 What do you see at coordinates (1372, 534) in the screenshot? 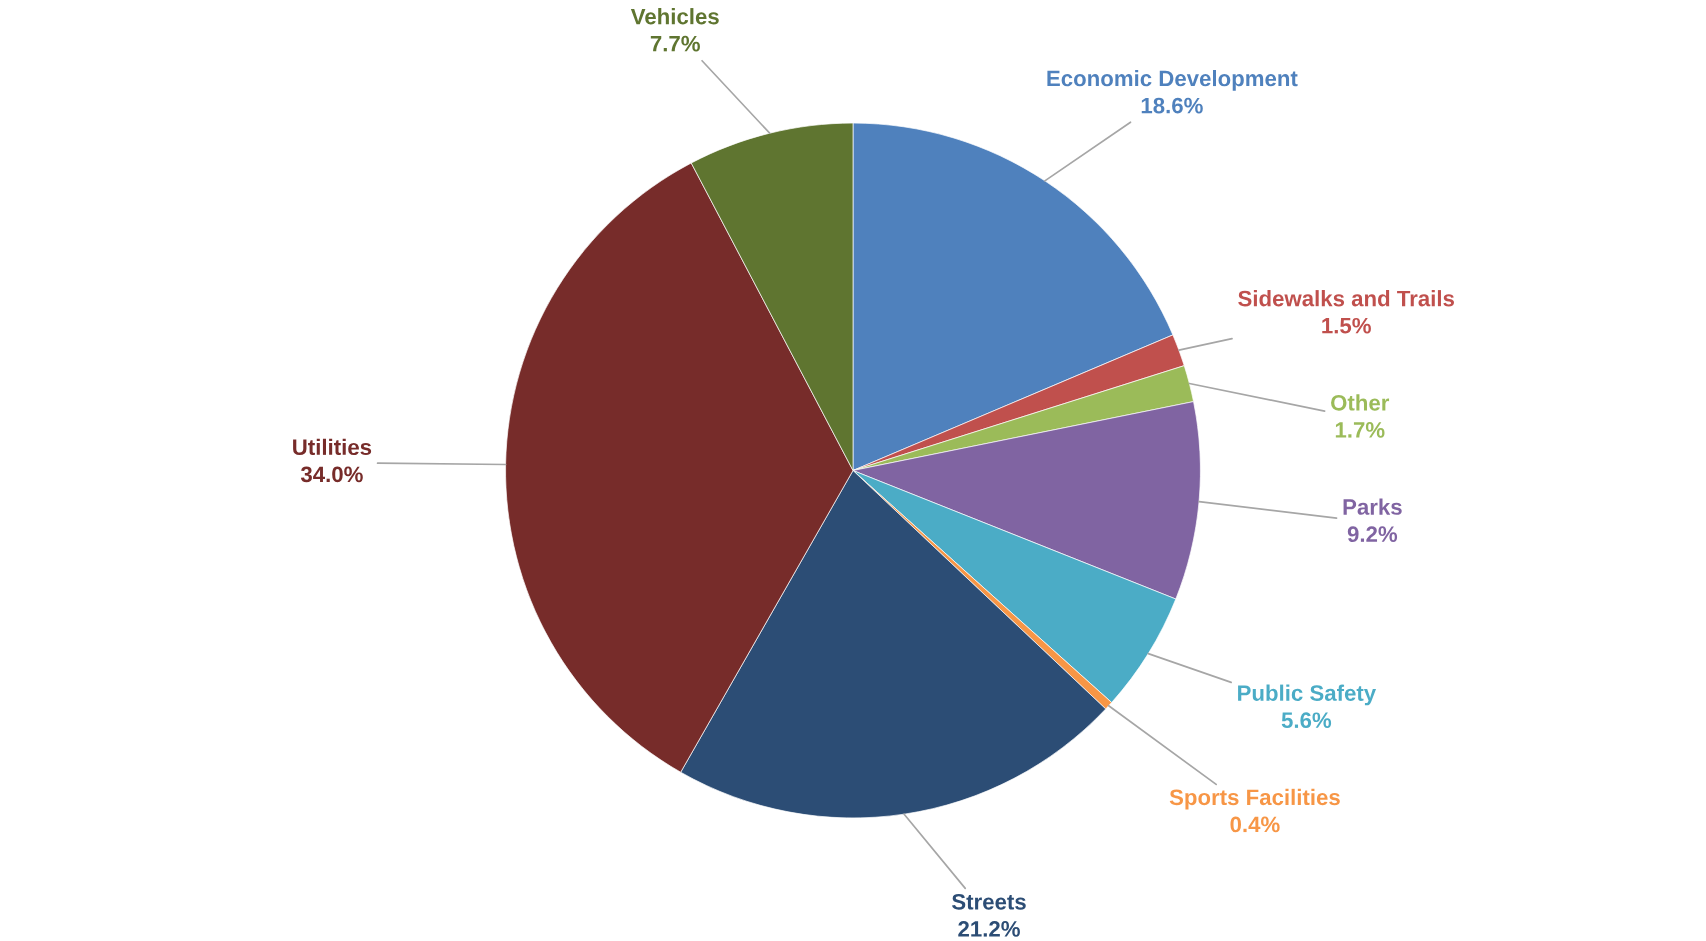
I see `data-label: 9.2%` at bounding box center [1372, 534].